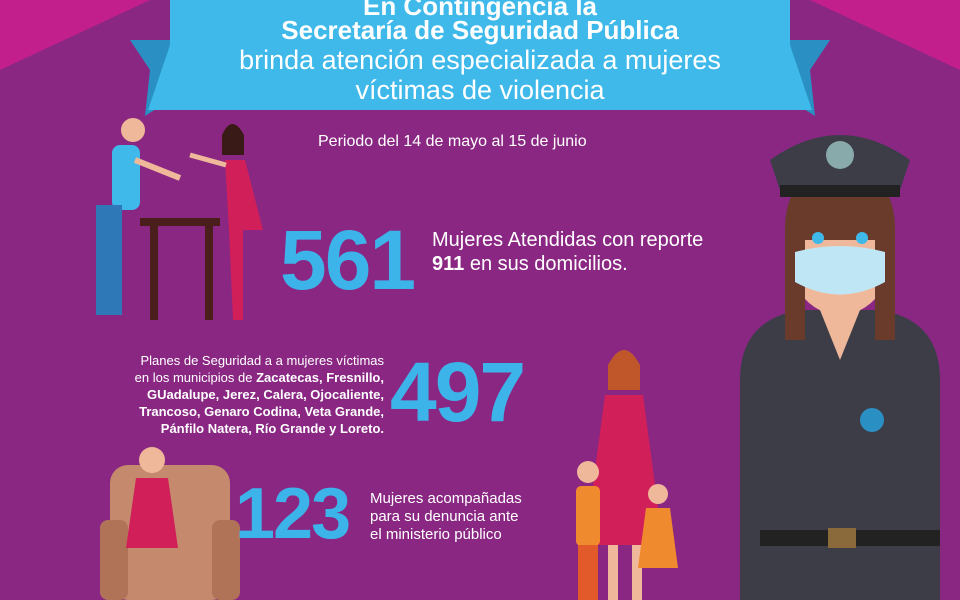 This screenshot has height=600, width=960. What do you see at coordinates (233, 139) in the screenshot?
I see `woman-hair` at bounding box center [233, 139].